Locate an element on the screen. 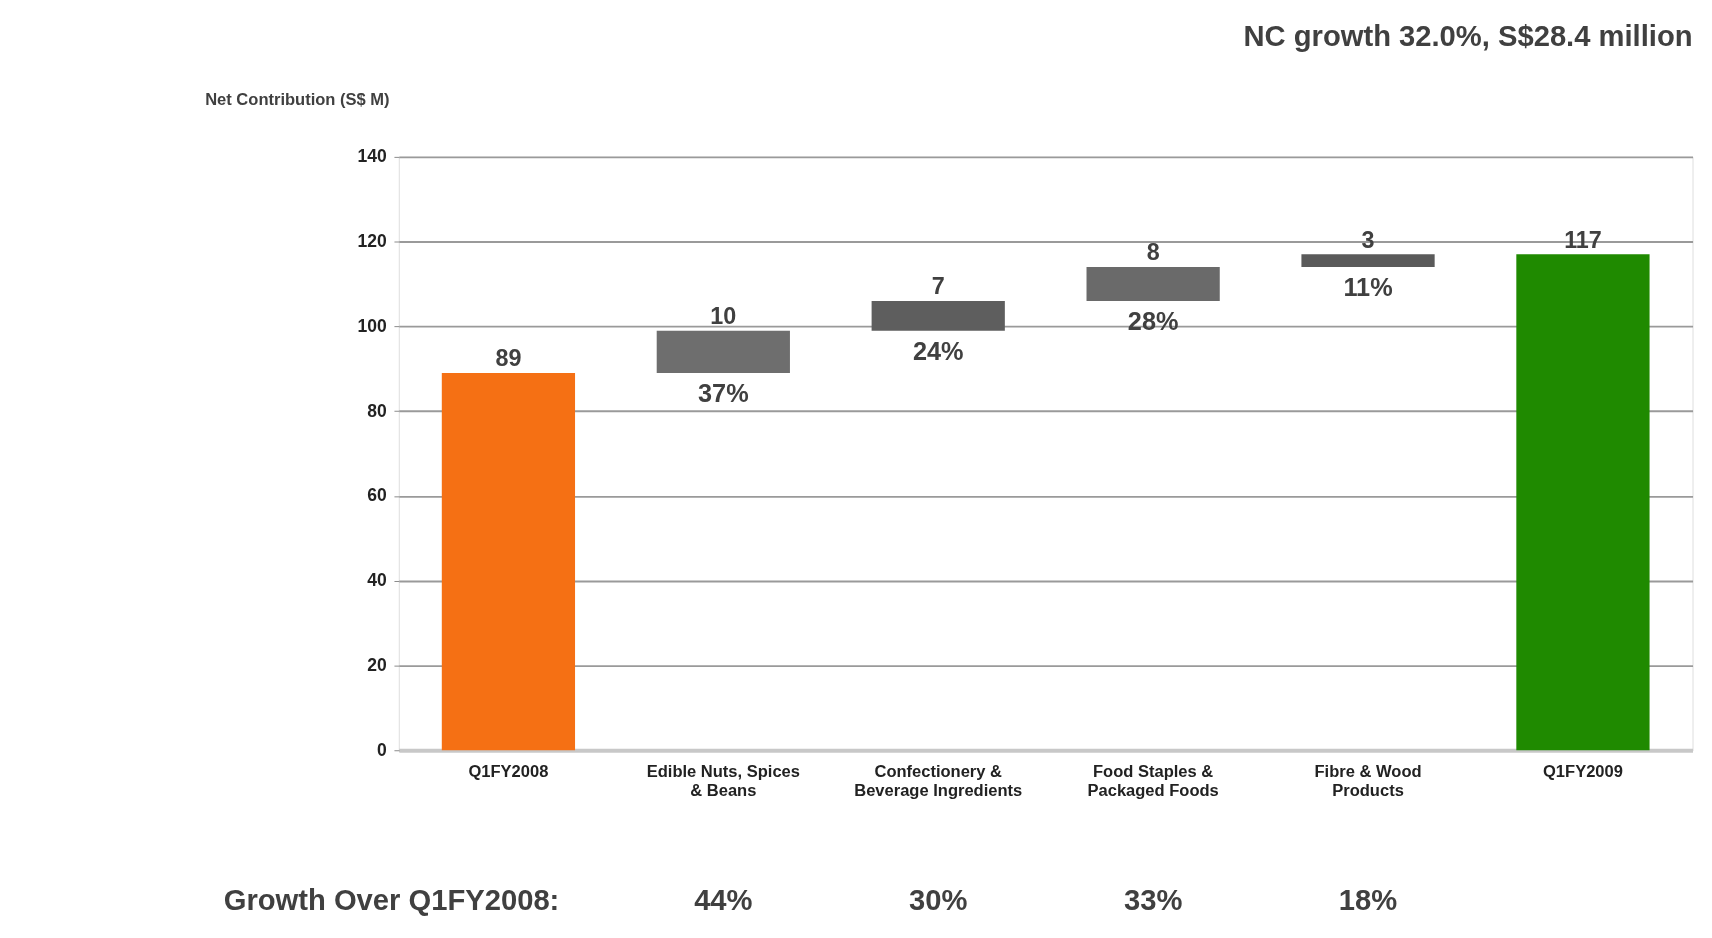 This screenshot has height=938, width=1712. y-tick-label: 40 is located at coordinates (377, 580).